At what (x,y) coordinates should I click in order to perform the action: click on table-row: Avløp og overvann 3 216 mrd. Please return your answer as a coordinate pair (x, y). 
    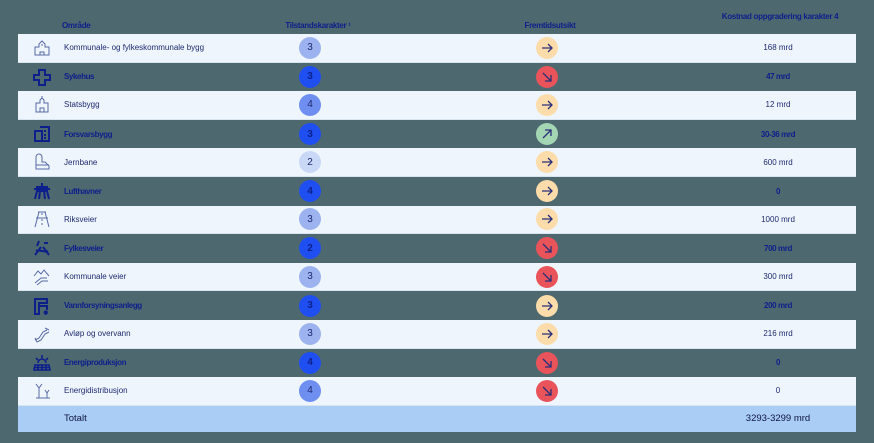
    Looking at the image, I should click on (437, 334).